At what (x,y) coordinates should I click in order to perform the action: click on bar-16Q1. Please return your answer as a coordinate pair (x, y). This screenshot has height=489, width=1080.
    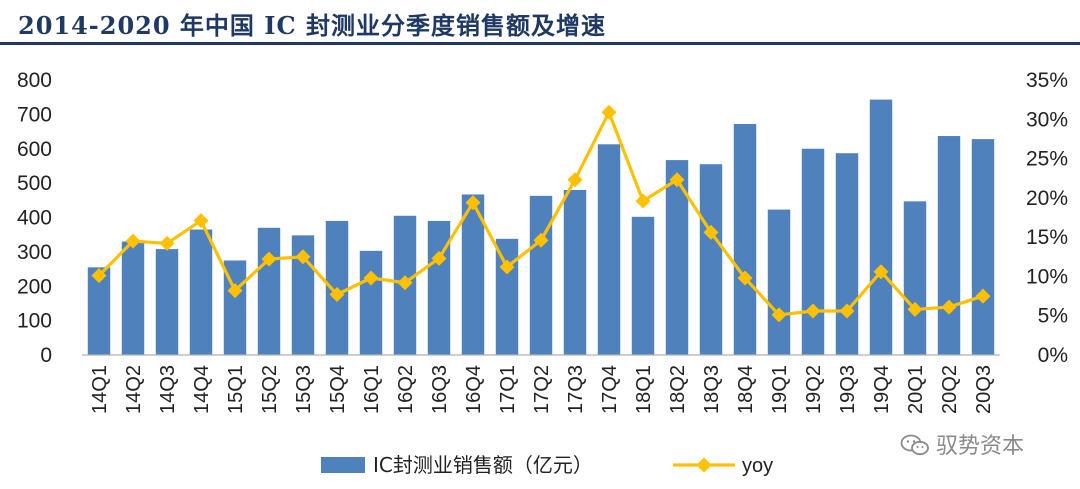
    Looking at the image, I should click on (371, 302).